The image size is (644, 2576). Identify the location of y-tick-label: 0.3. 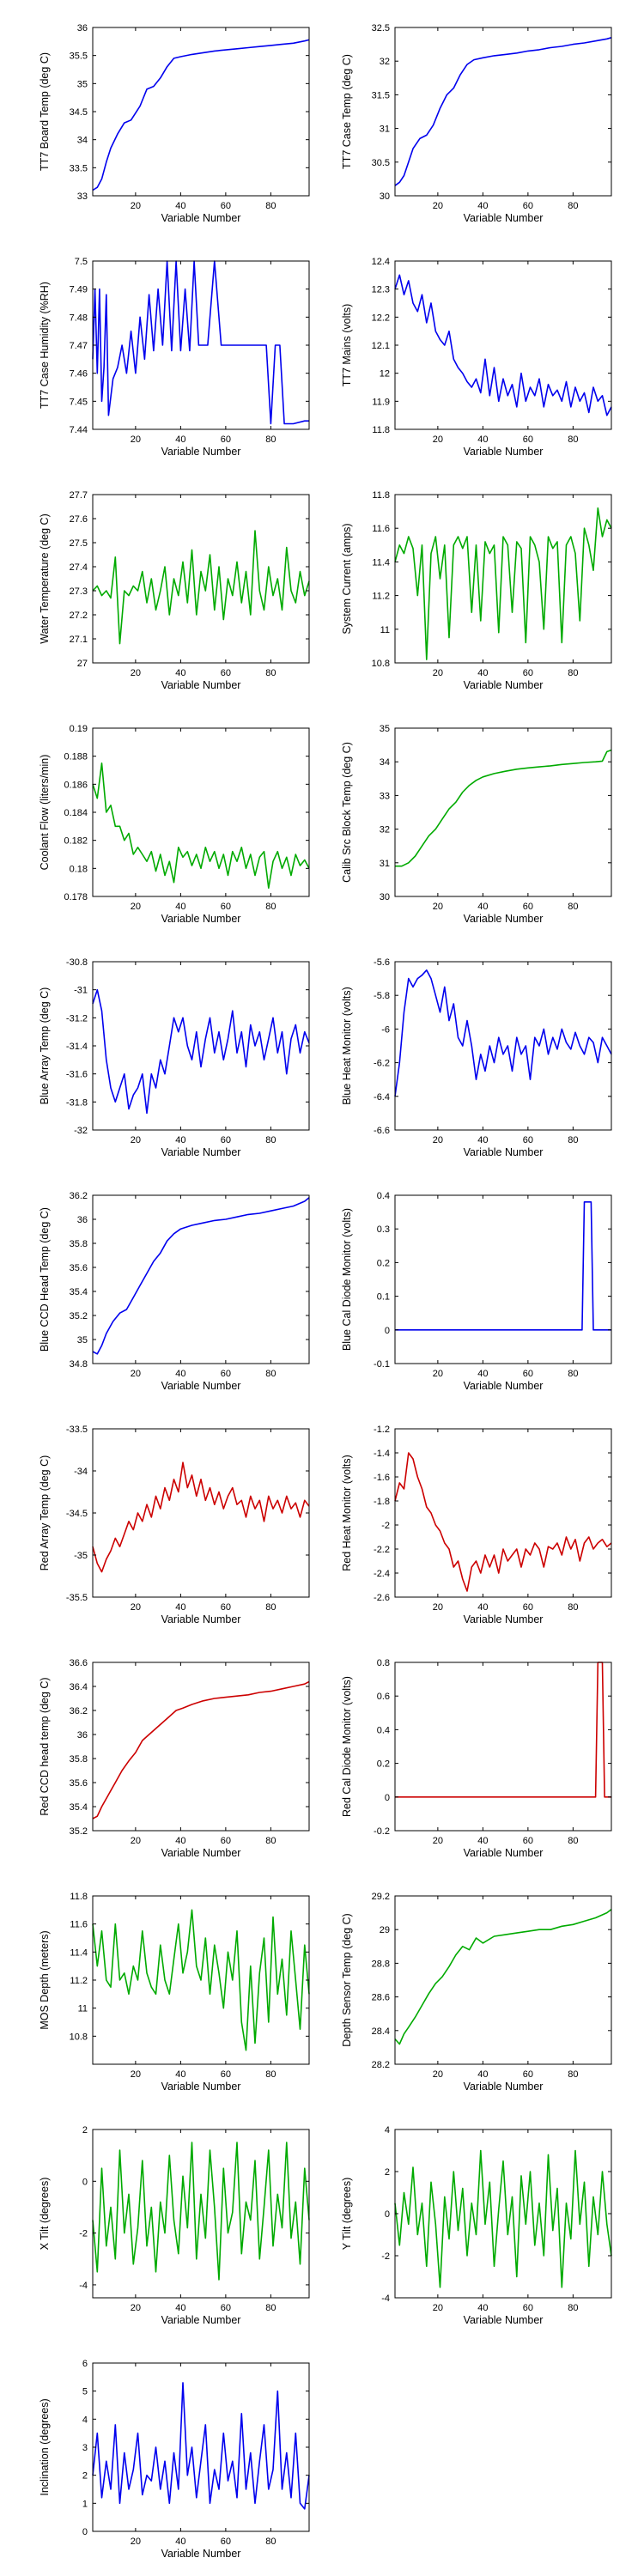
(383, 1229).